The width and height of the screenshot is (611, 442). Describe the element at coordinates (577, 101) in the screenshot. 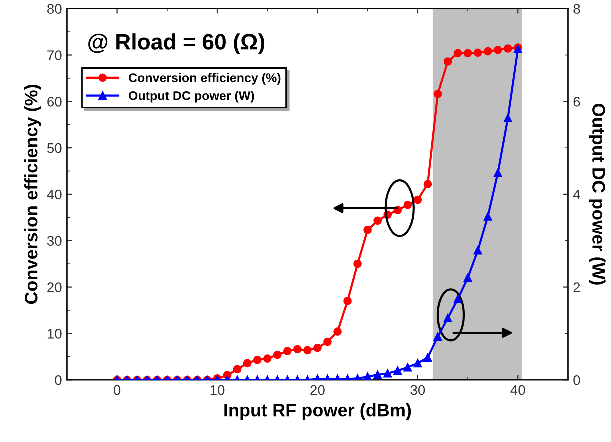

I see `y2-tick-label: 6` at that location.